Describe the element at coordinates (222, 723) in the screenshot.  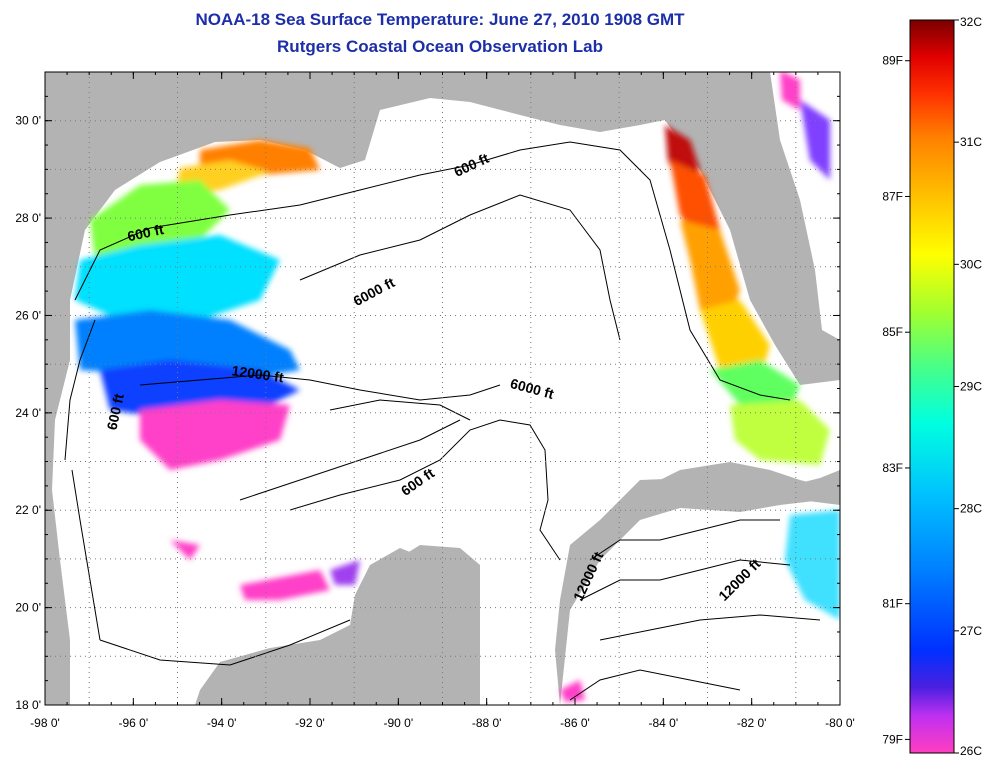
I see `x-tick-label: -94 0'` at that location.